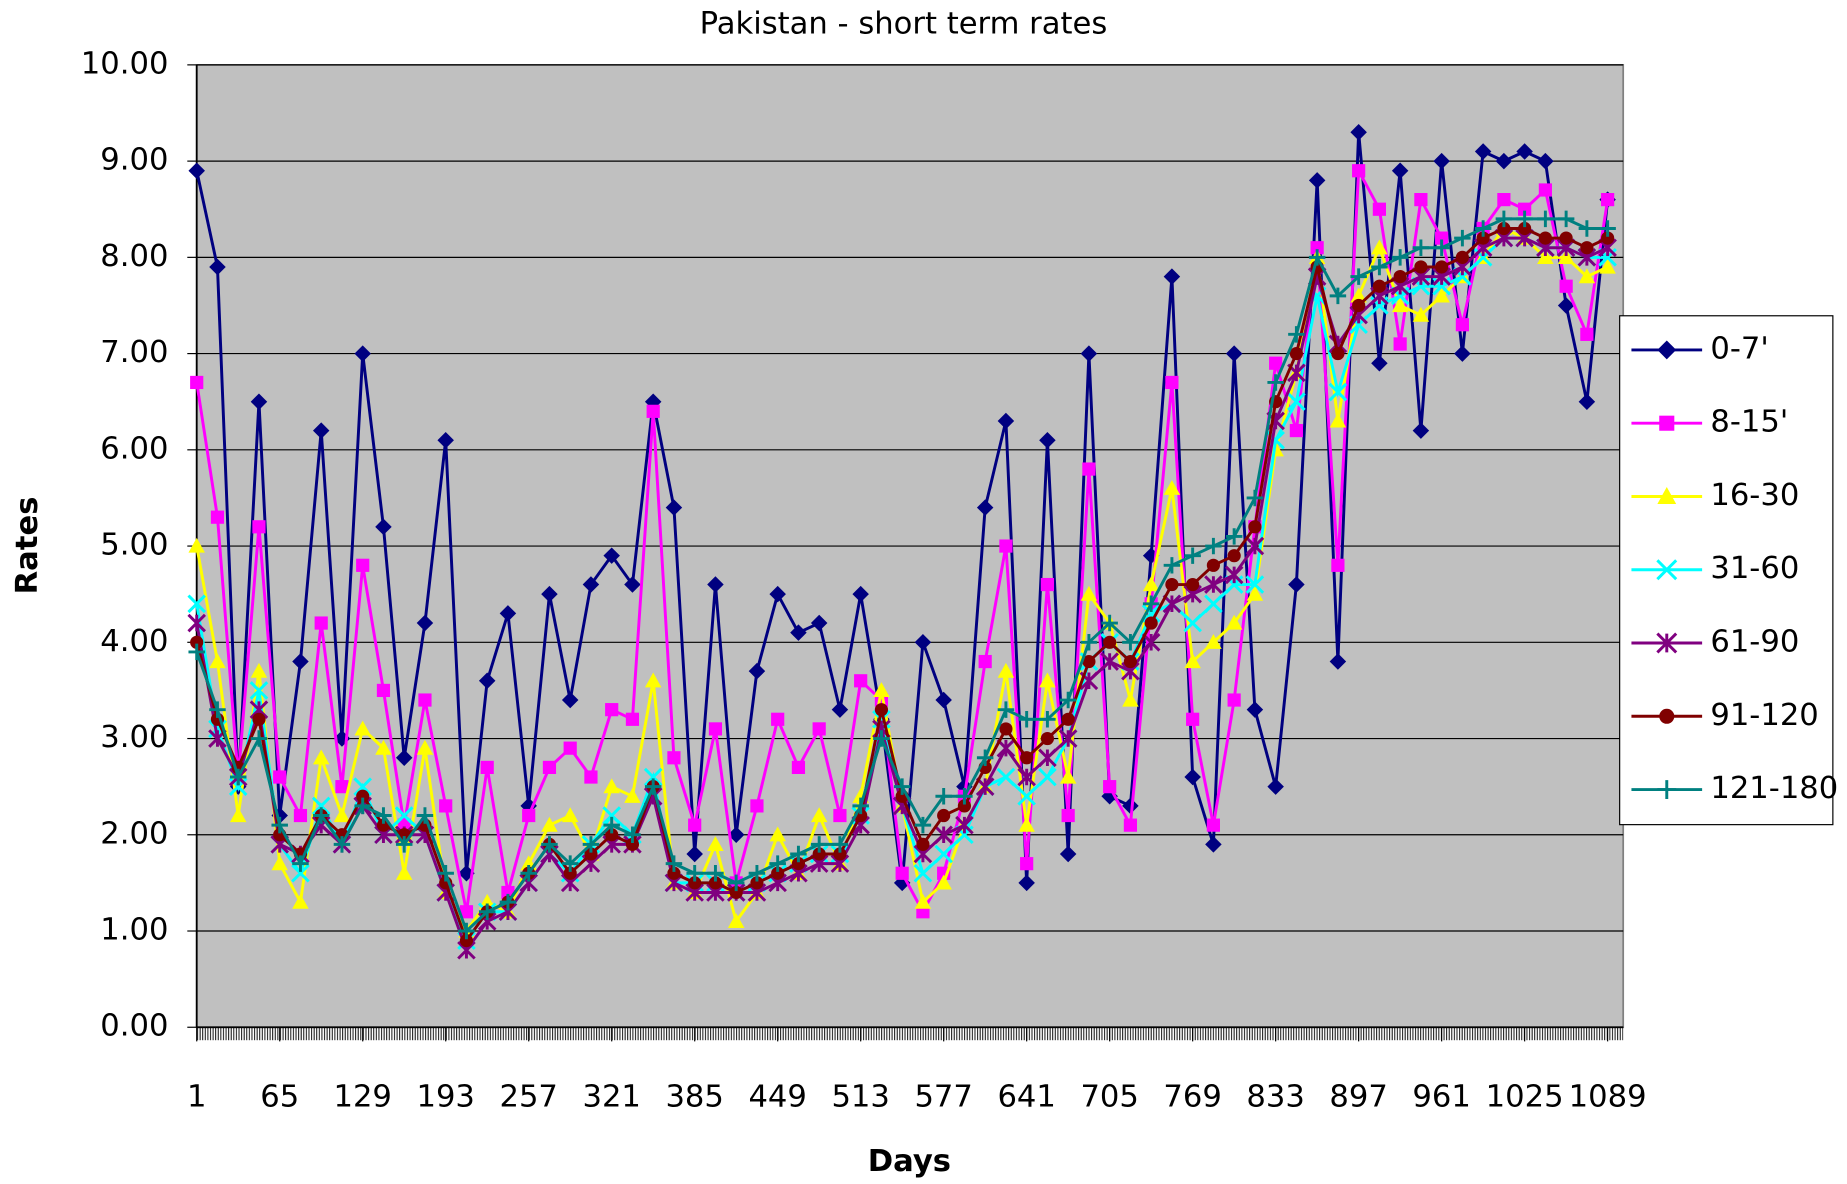 This screenshot has height=1184, width=1847. I want to click on legend-label: 61-90, so click(1754, 642).